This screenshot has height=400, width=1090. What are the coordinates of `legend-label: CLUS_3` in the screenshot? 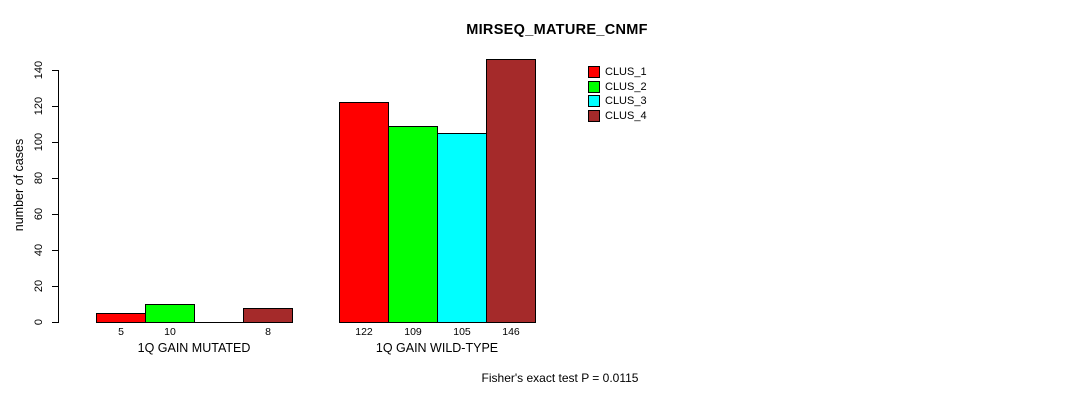 It's located at (626, 101).